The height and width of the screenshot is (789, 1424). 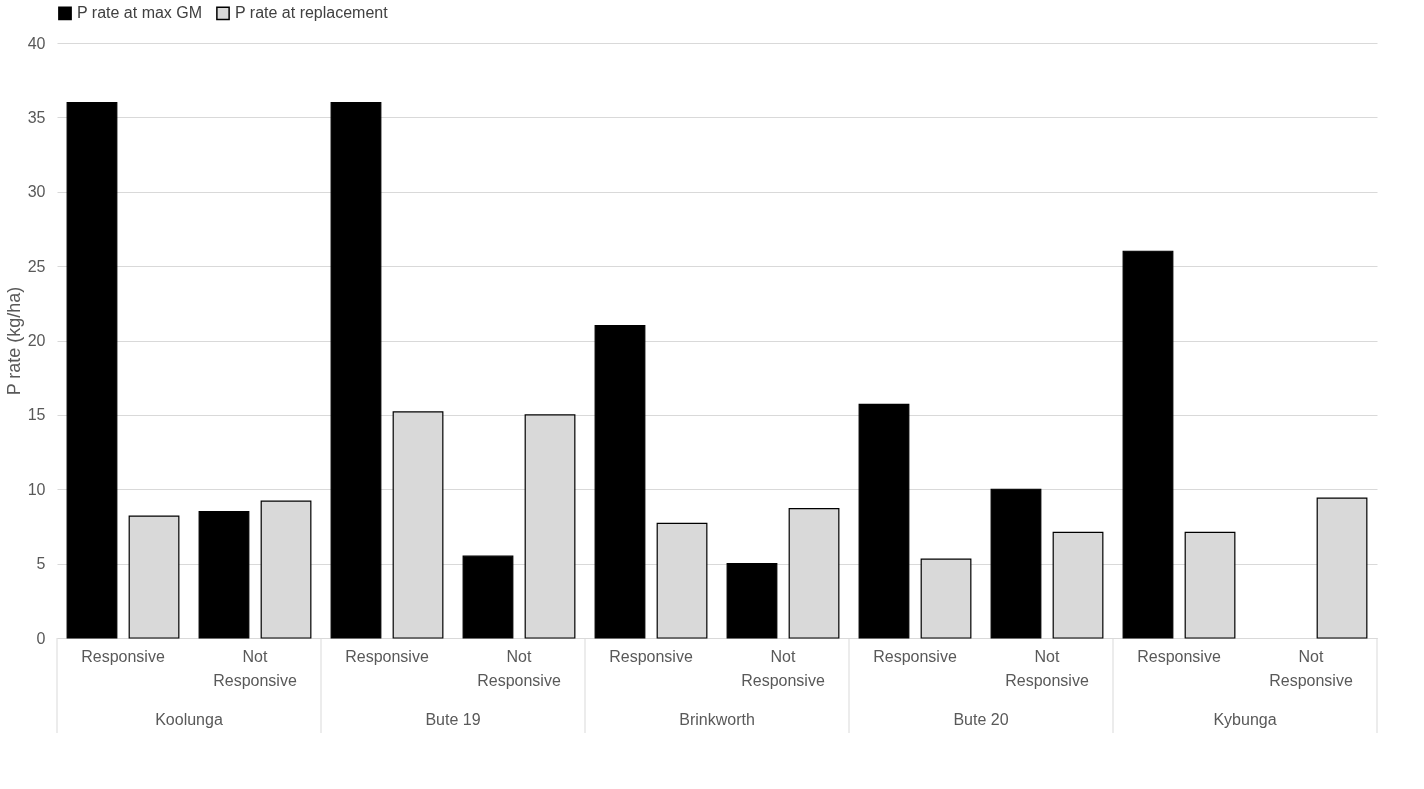 What do you see at coordinates (981, 719) in the screenshot?
I see `text: Bute 20` at bounding box center [981, 719].